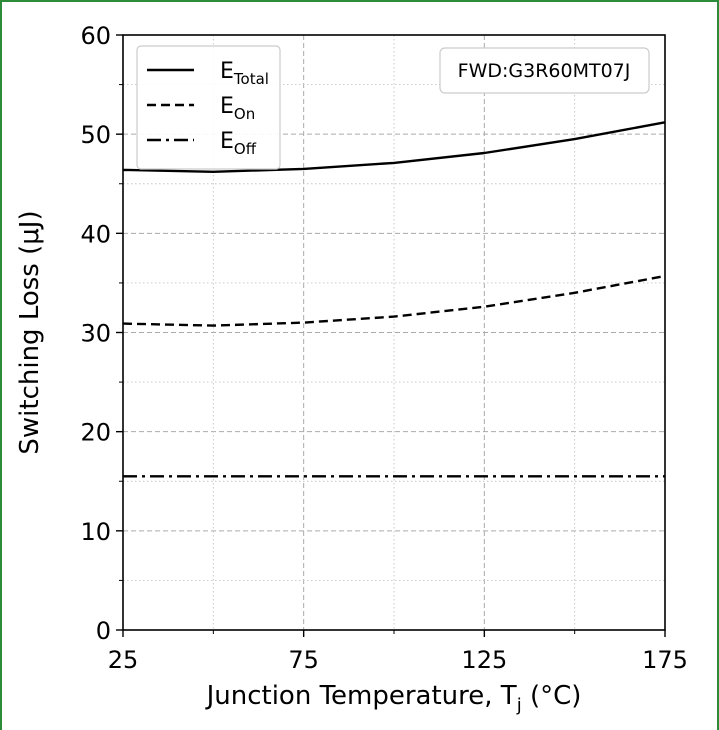  Describe the element at coordinates (95, 234) in the screenshot. I see `y-tick-label: 40` at that location.